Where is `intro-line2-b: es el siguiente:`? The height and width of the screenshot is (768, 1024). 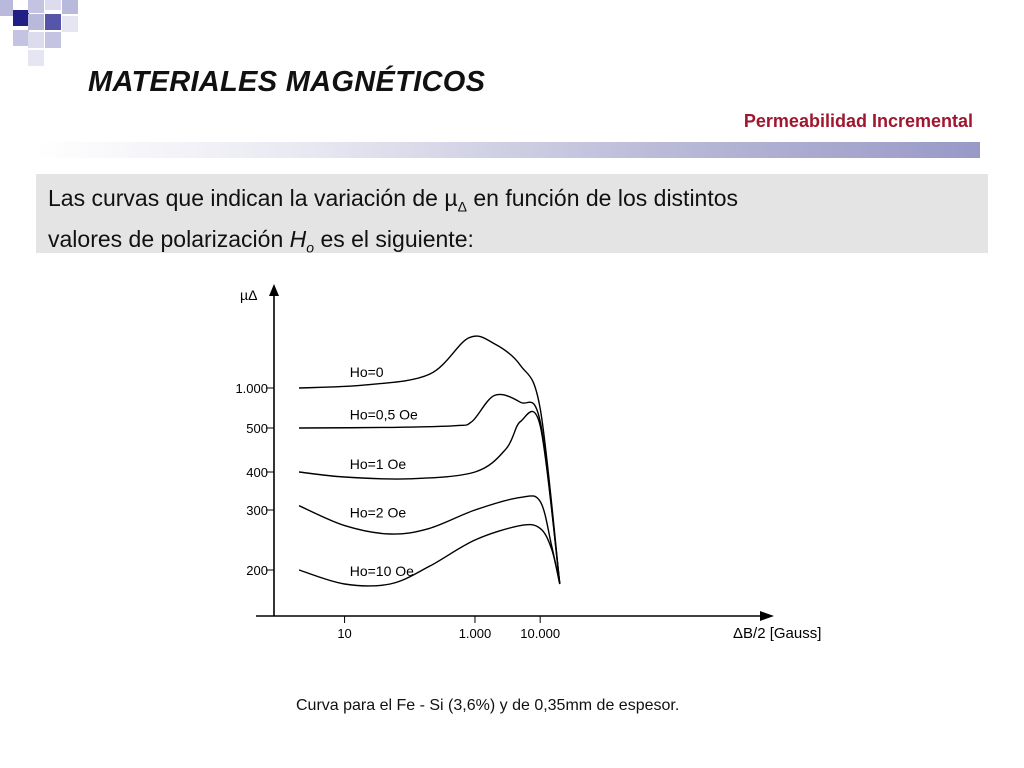 intro-line2-b: es el siguiente: is located at coordinates (394, 238).